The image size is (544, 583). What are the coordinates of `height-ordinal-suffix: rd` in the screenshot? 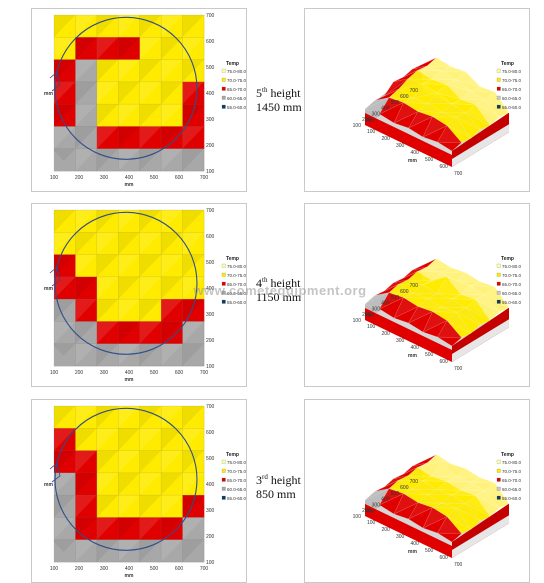 It's located at (265, 477).